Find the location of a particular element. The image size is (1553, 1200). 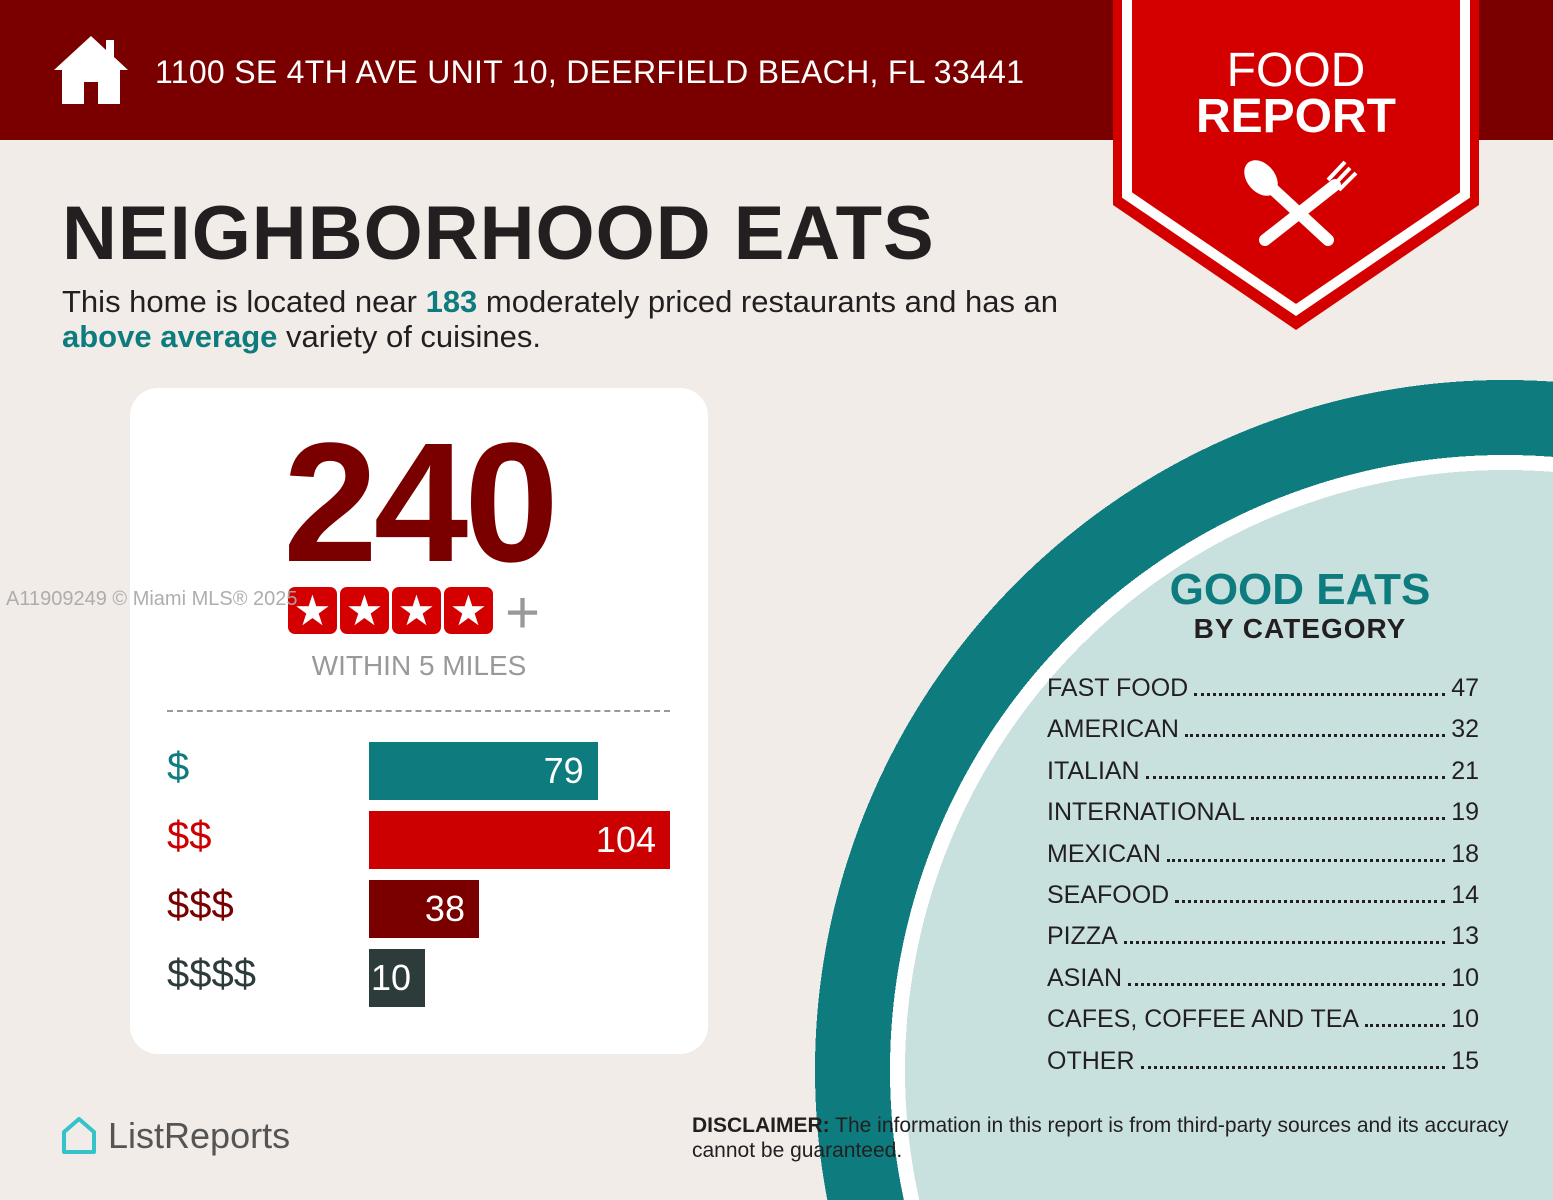

category-name: INTERNATIONAL is located at coordinates (1146, 812).